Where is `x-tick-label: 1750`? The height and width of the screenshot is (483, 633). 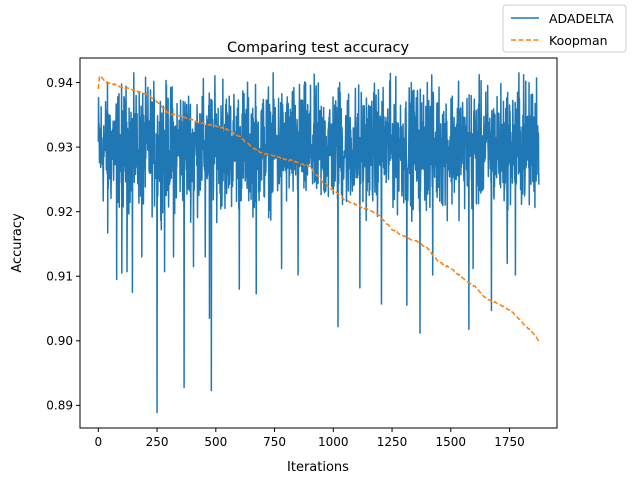 x-tick-label: 1750 is located at coordinates (509, 442).